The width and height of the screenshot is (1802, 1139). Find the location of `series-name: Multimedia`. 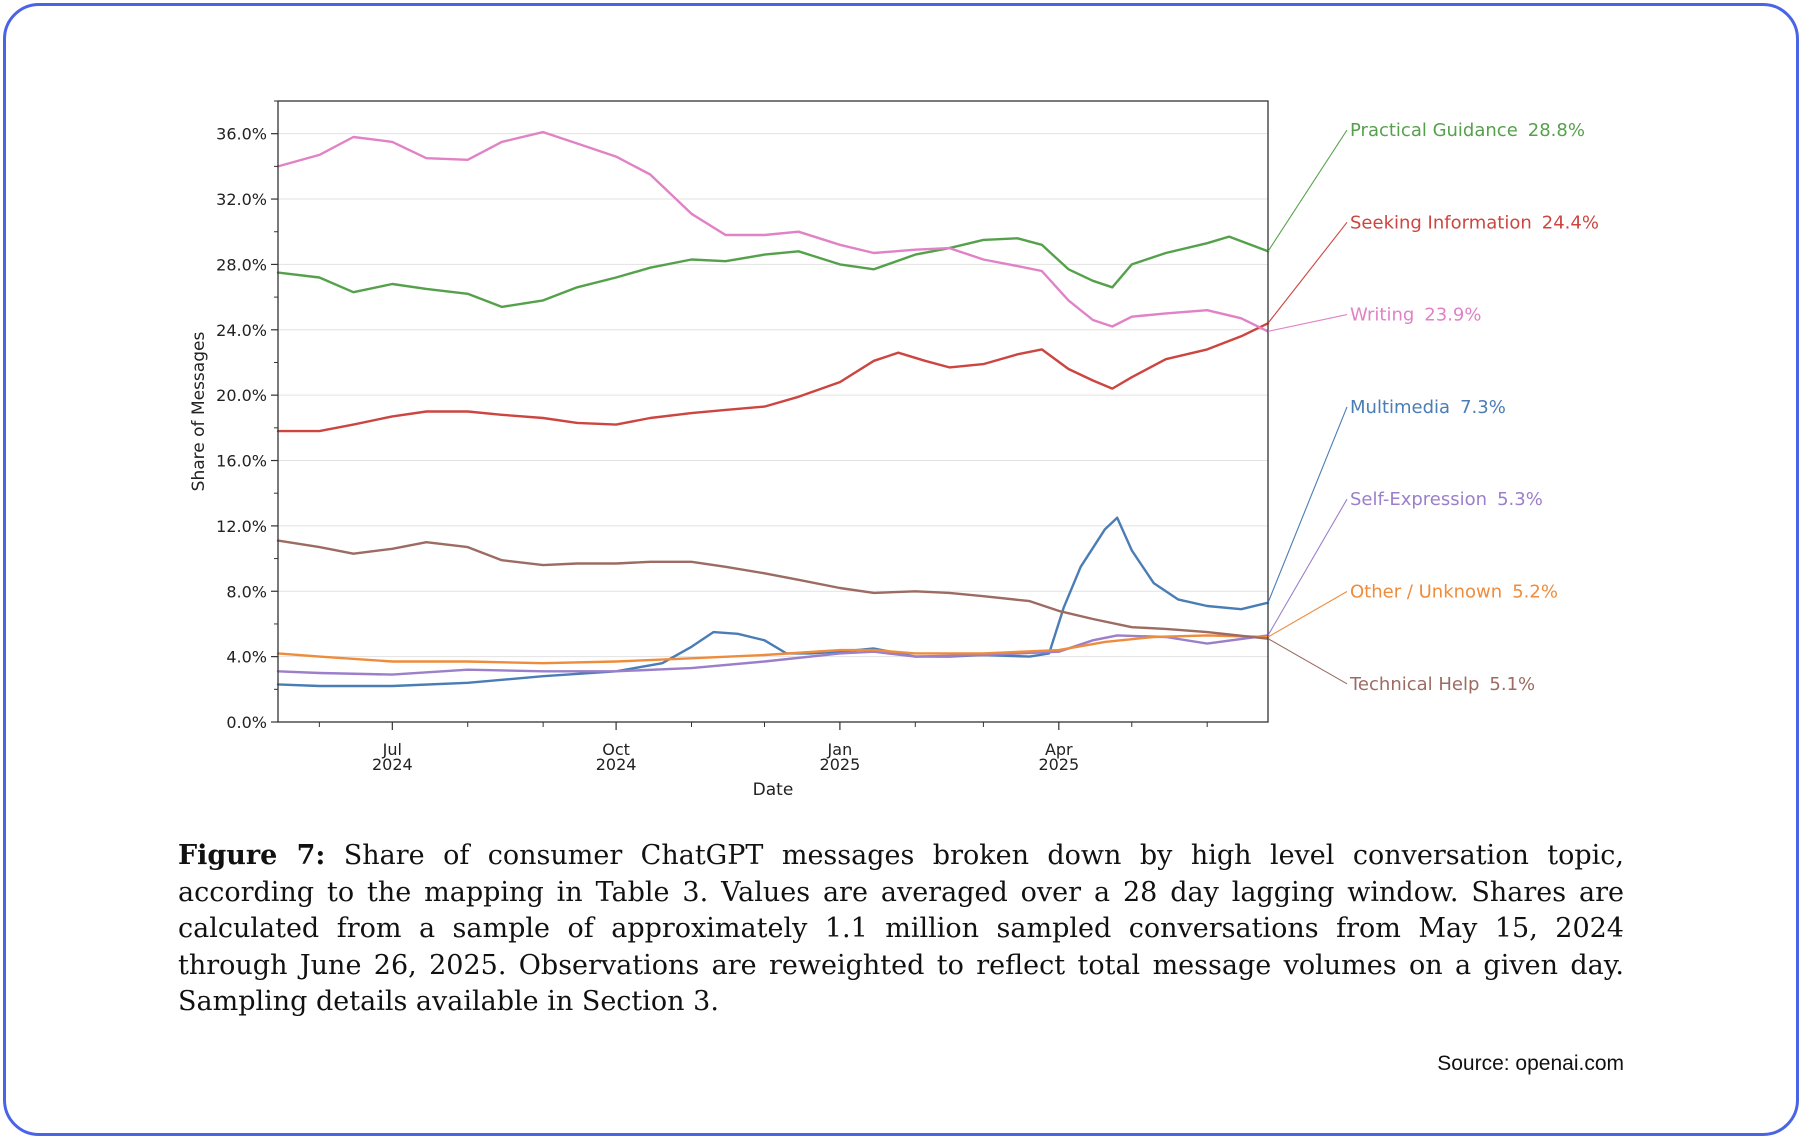

series-name: Multimedia is located at coordinates (1400, 407).